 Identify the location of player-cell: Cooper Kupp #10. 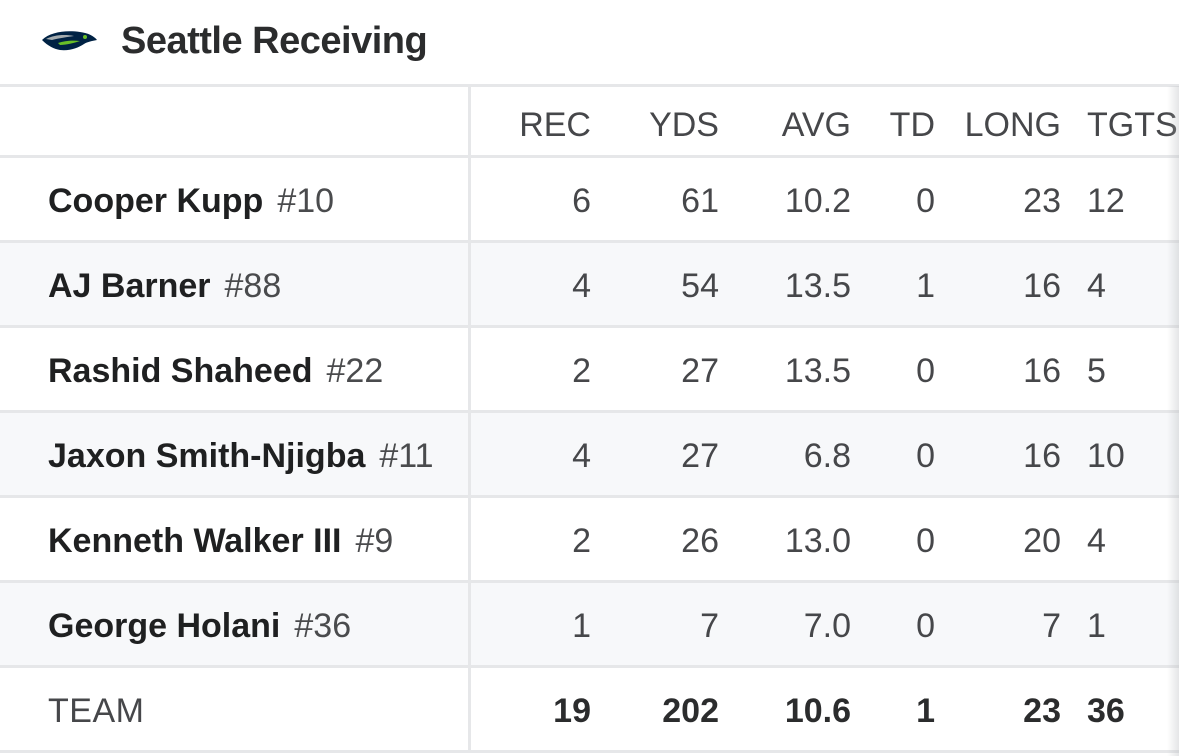
(235, 199).